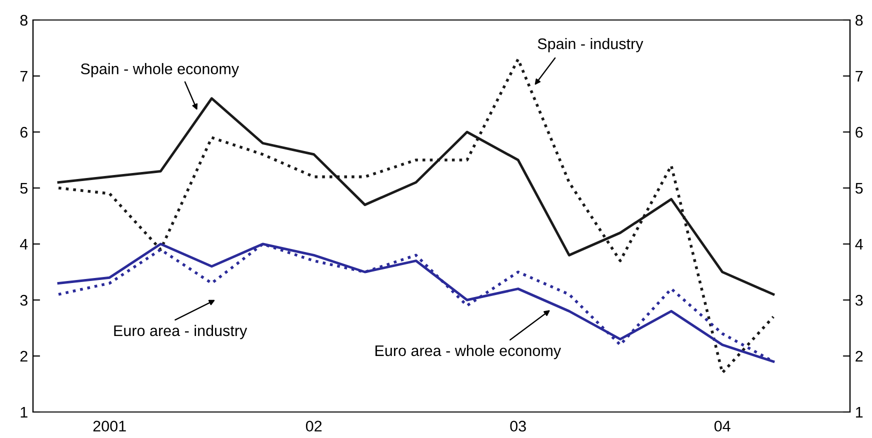 This screenshot has width=872, height=438. What do you see at coordinates (591, 45) in the screenshot?
I see `annotation: Spain - industry` at bounding box center [591, 45].